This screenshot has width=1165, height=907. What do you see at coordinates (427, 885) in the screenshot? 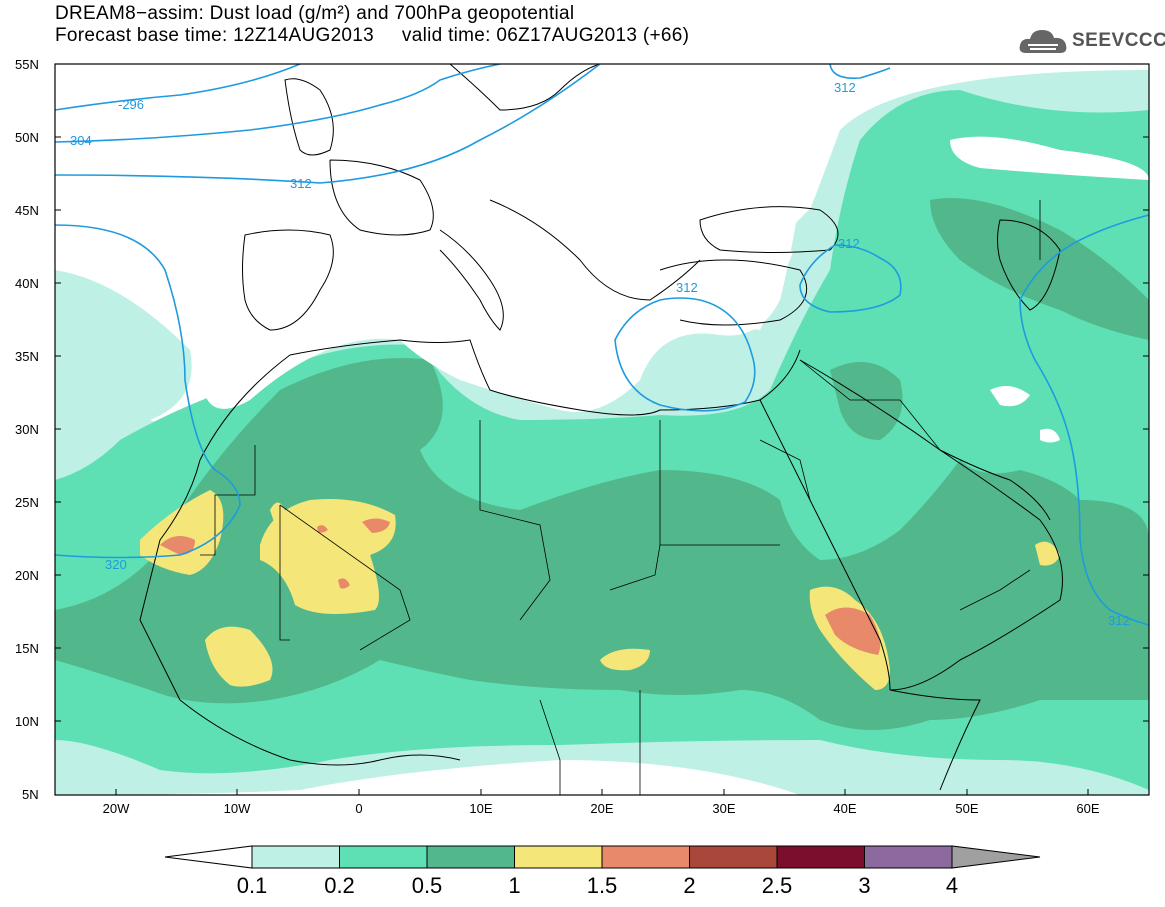
I see `colorbar-label: 0.5` at bounding box center [427, 885].